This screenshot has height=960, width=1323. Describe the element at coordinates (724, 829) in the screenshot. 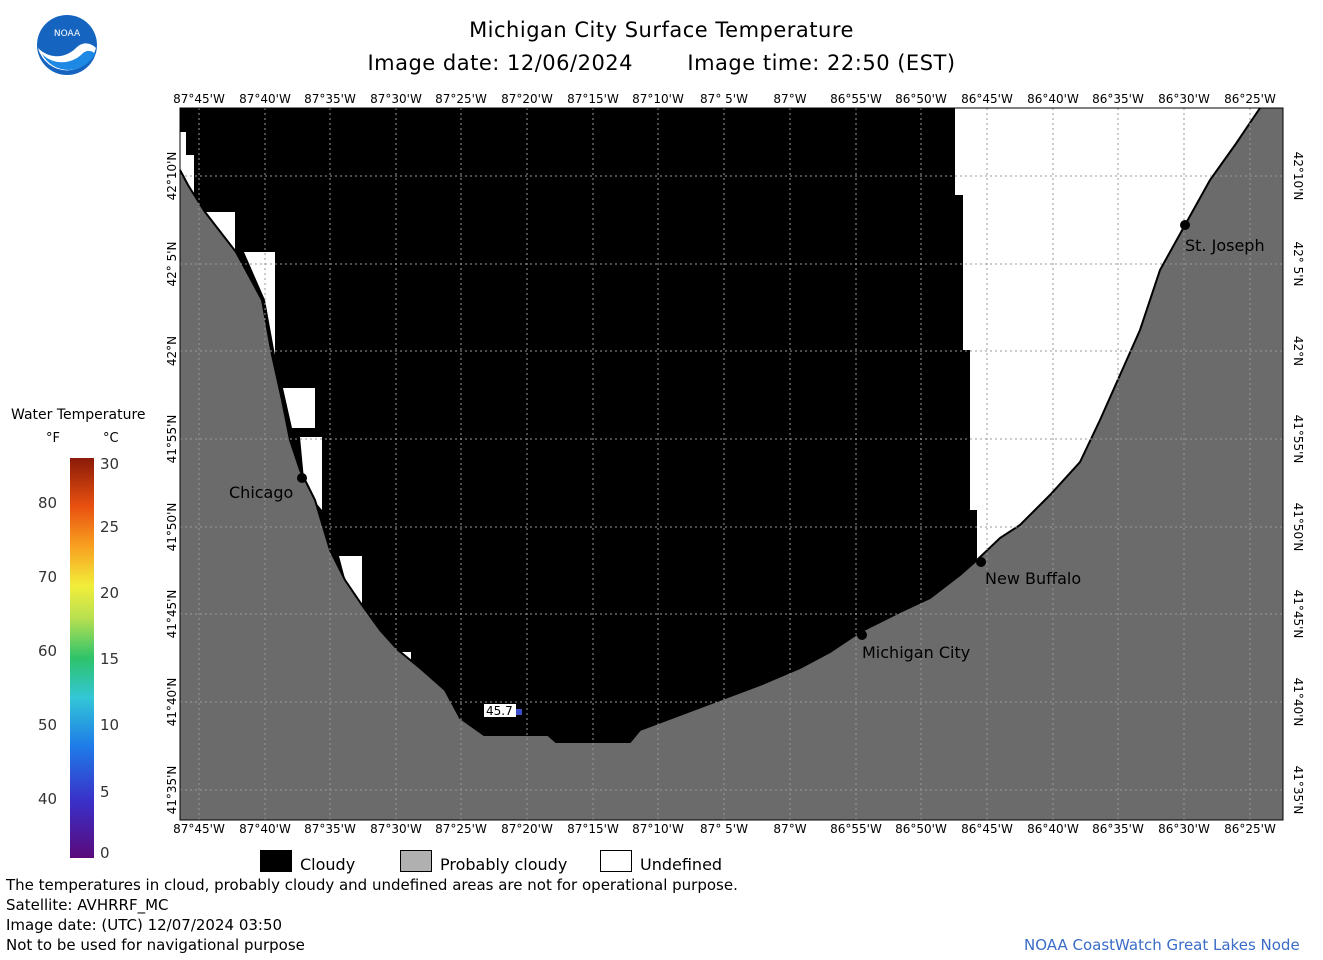

I see `lon-tick-bottom: 87° 5'W` at that location.